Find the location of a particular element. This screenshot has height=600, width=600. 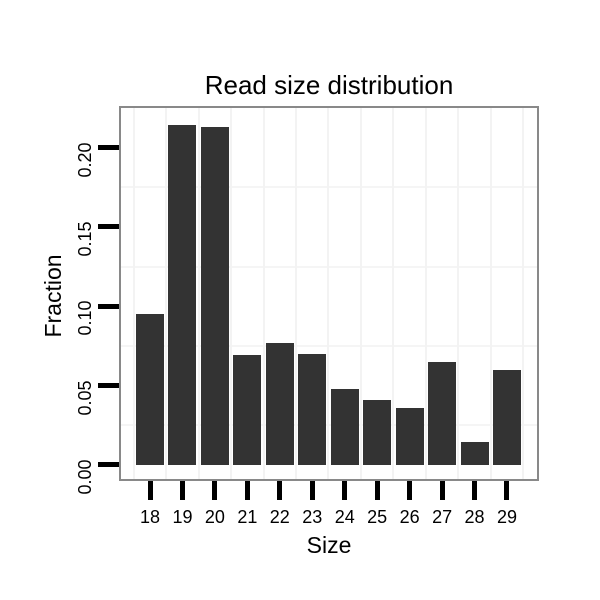

x-tick-label-20: 20 is located at coordinates (214, 517).